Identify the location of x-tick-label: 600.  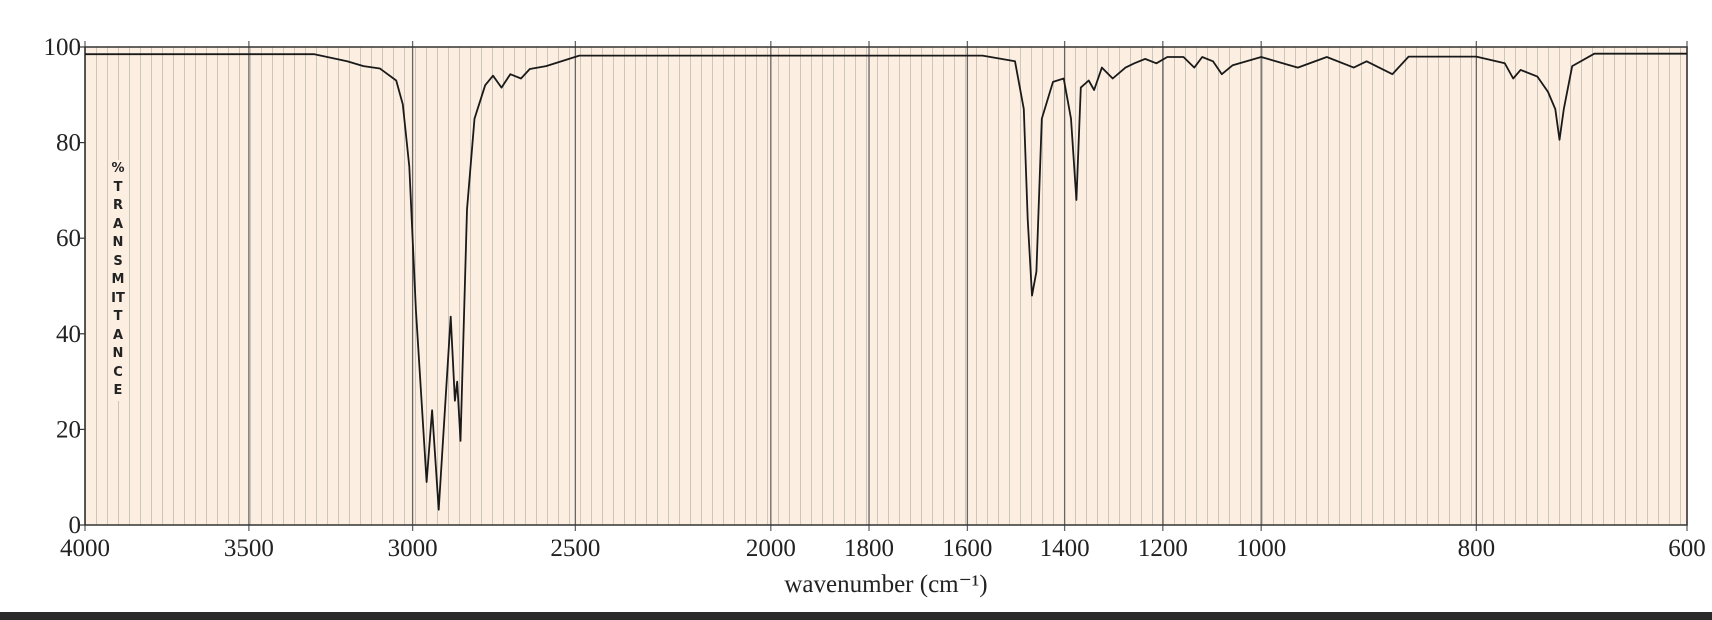
(1687, 548).